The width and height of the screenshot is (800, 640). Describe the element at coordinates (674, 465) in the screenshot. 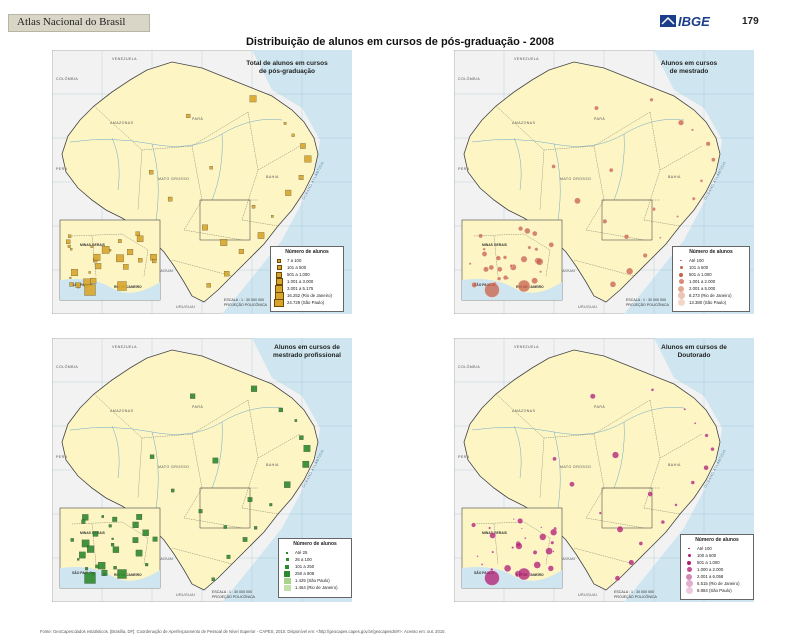

I see `map-label-bahia: BAHIA` at that location.